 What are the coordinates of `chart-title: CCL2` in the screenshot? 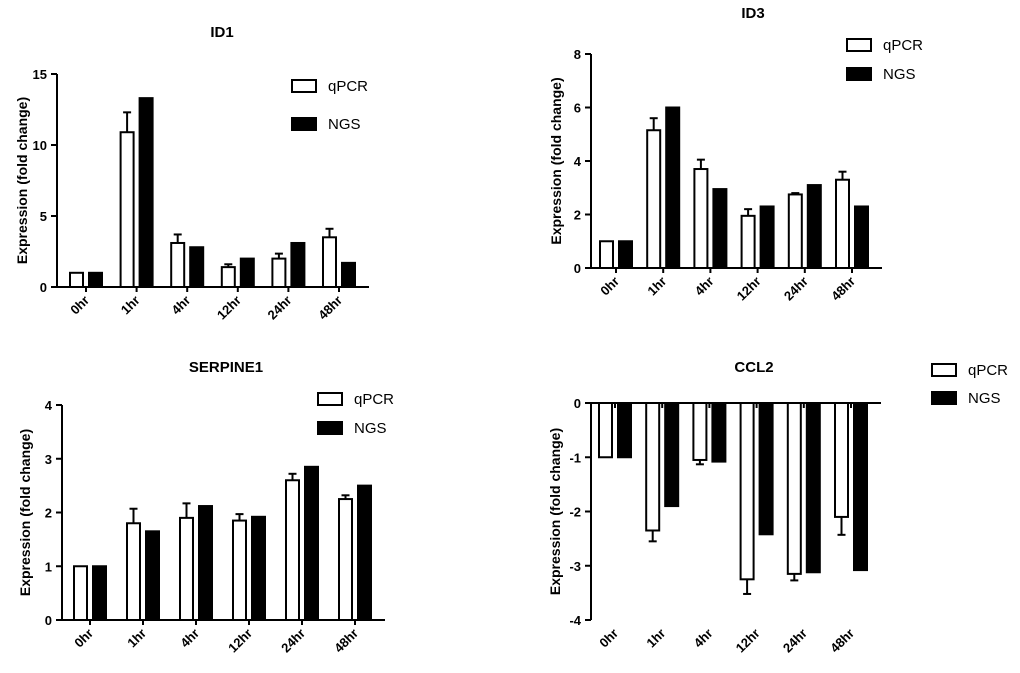 It's located at (753, 367).